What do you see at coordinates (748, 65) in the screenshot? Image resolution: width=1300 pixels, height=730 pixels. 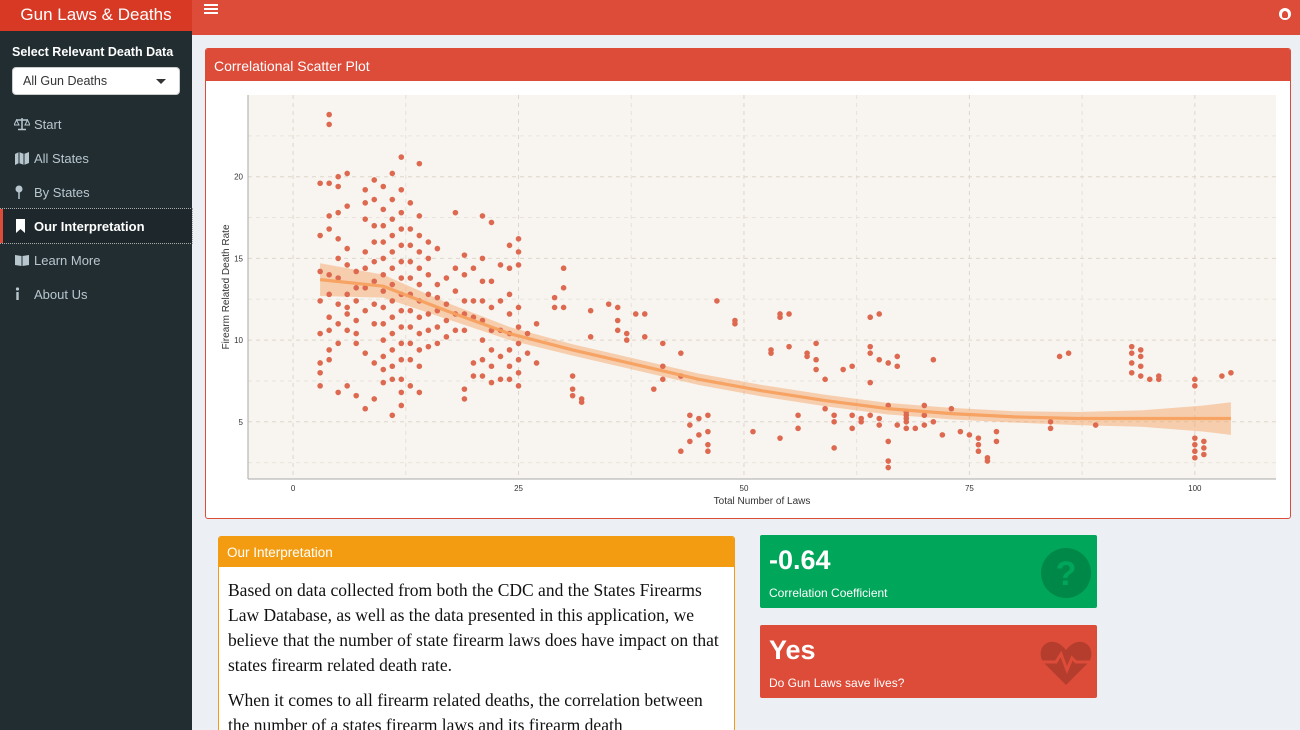 I see `scatter-box-title: Correlational Scatter Plot` at bounding box center [748, 65].